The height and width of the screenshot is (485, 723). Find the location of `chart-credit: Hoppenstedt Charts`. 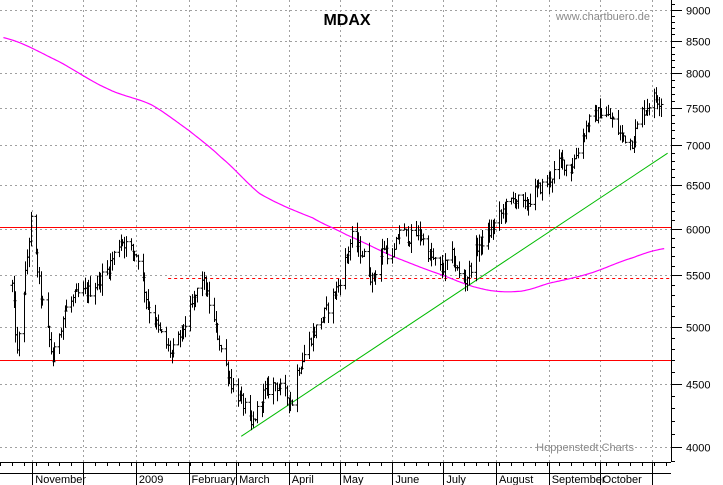

chart-credit: Hoppenstedt Charts is located at coordinates (585, 448).